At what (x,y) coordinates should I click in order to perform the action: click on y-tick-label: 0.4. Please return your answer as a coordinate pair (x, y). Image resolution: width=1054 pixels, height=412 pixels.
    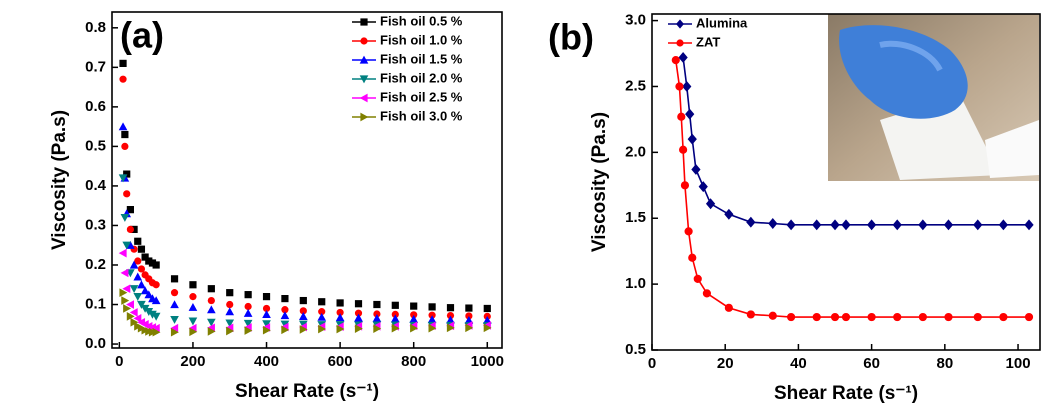
    Looking at the image, I should click on (96, 185).